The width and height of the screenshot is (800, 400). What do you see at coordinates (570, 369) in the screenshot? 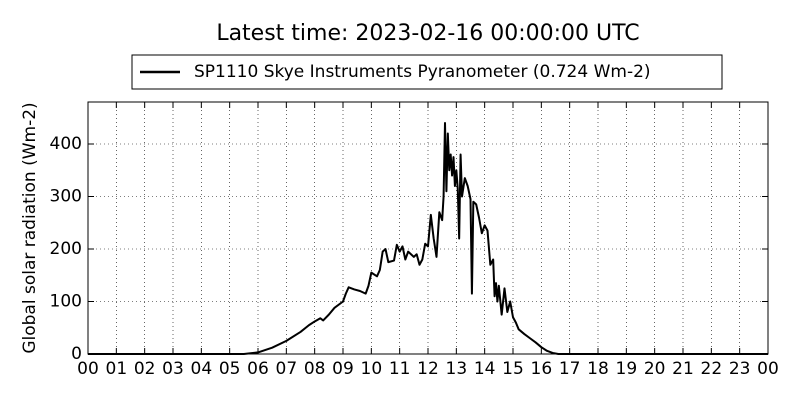
I see `x-tick-label: 17` at bounding box center [570, 369].